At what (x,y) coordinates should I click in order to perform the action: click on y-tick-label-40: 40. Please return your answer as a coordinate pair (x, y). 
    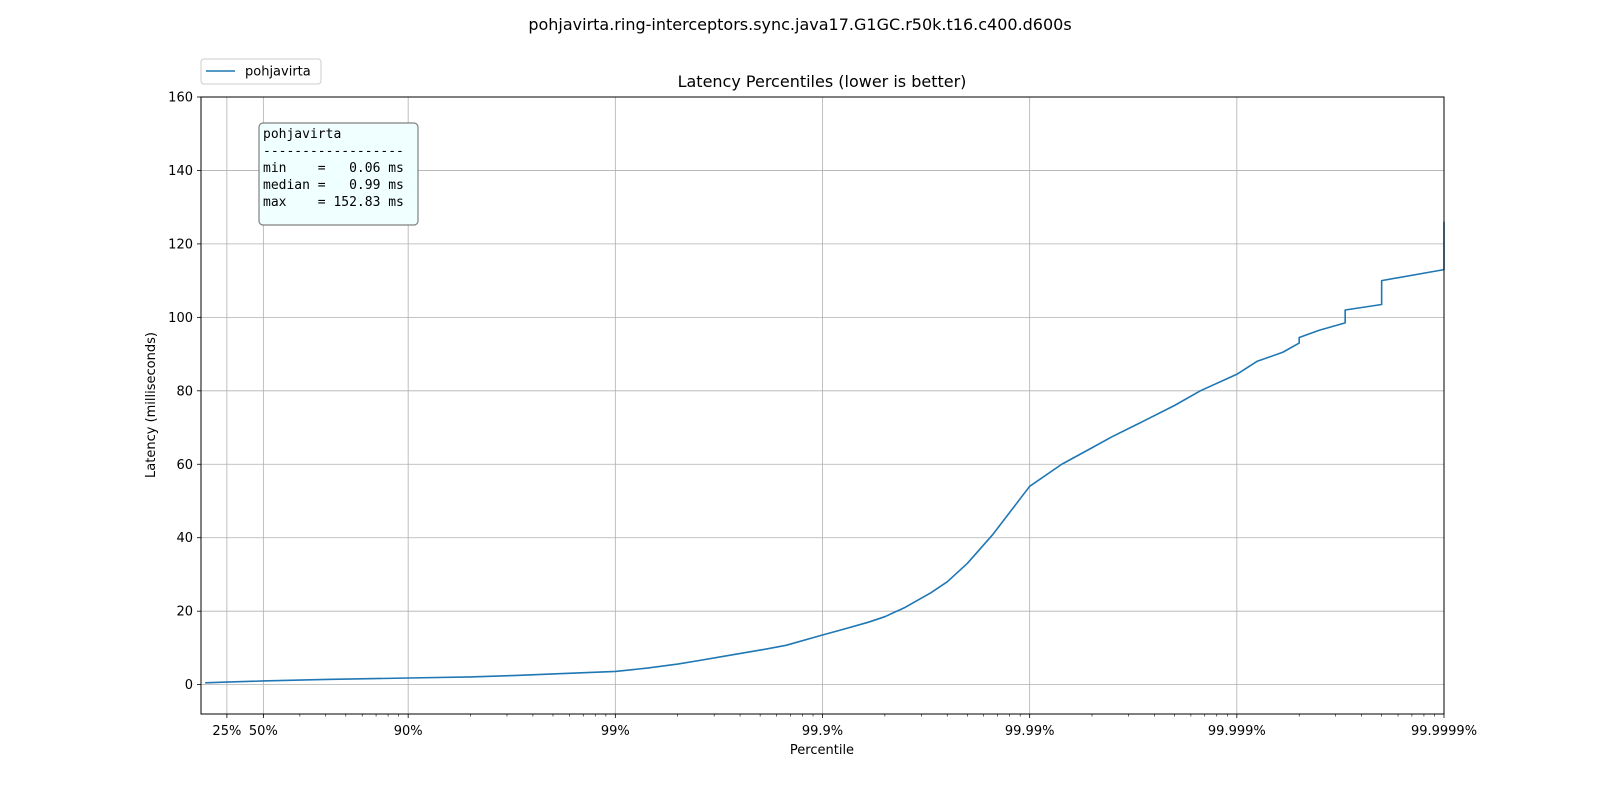
    Looking at the image, I should click on (184, 538).